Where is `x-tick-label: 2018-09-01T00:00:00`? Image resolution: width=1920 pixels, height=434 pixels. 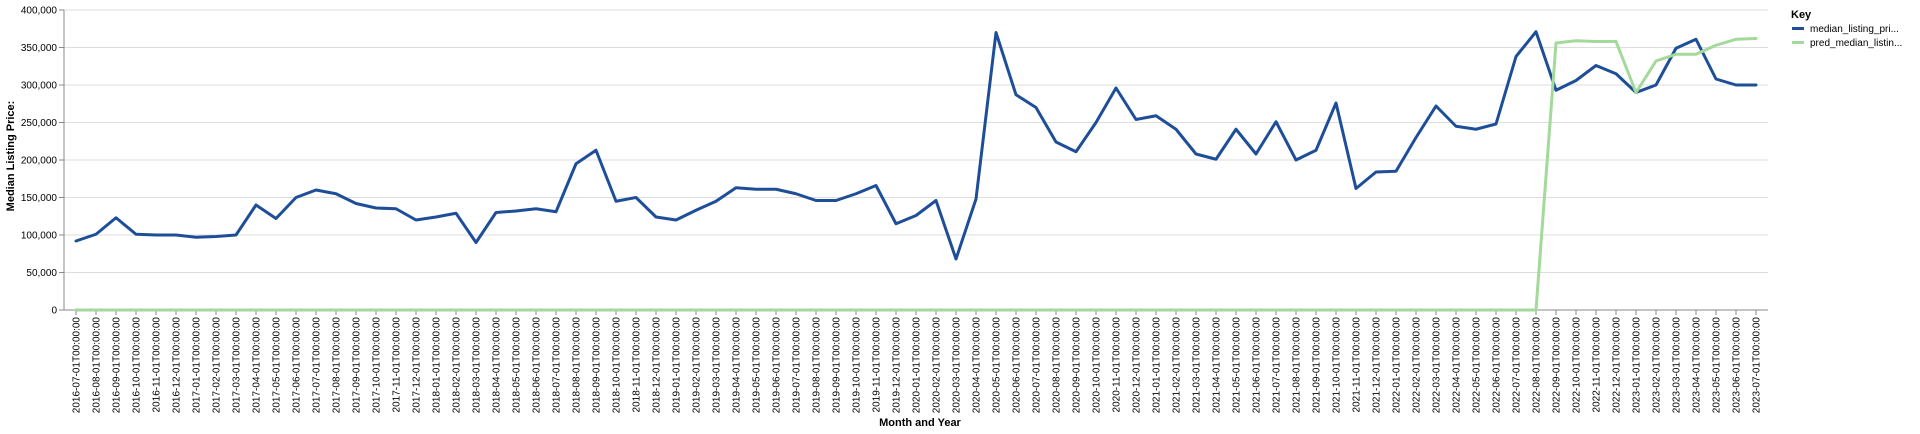 x-tick-label: 2018-09-01T00:00:00 is located at coordinates (597, 365).